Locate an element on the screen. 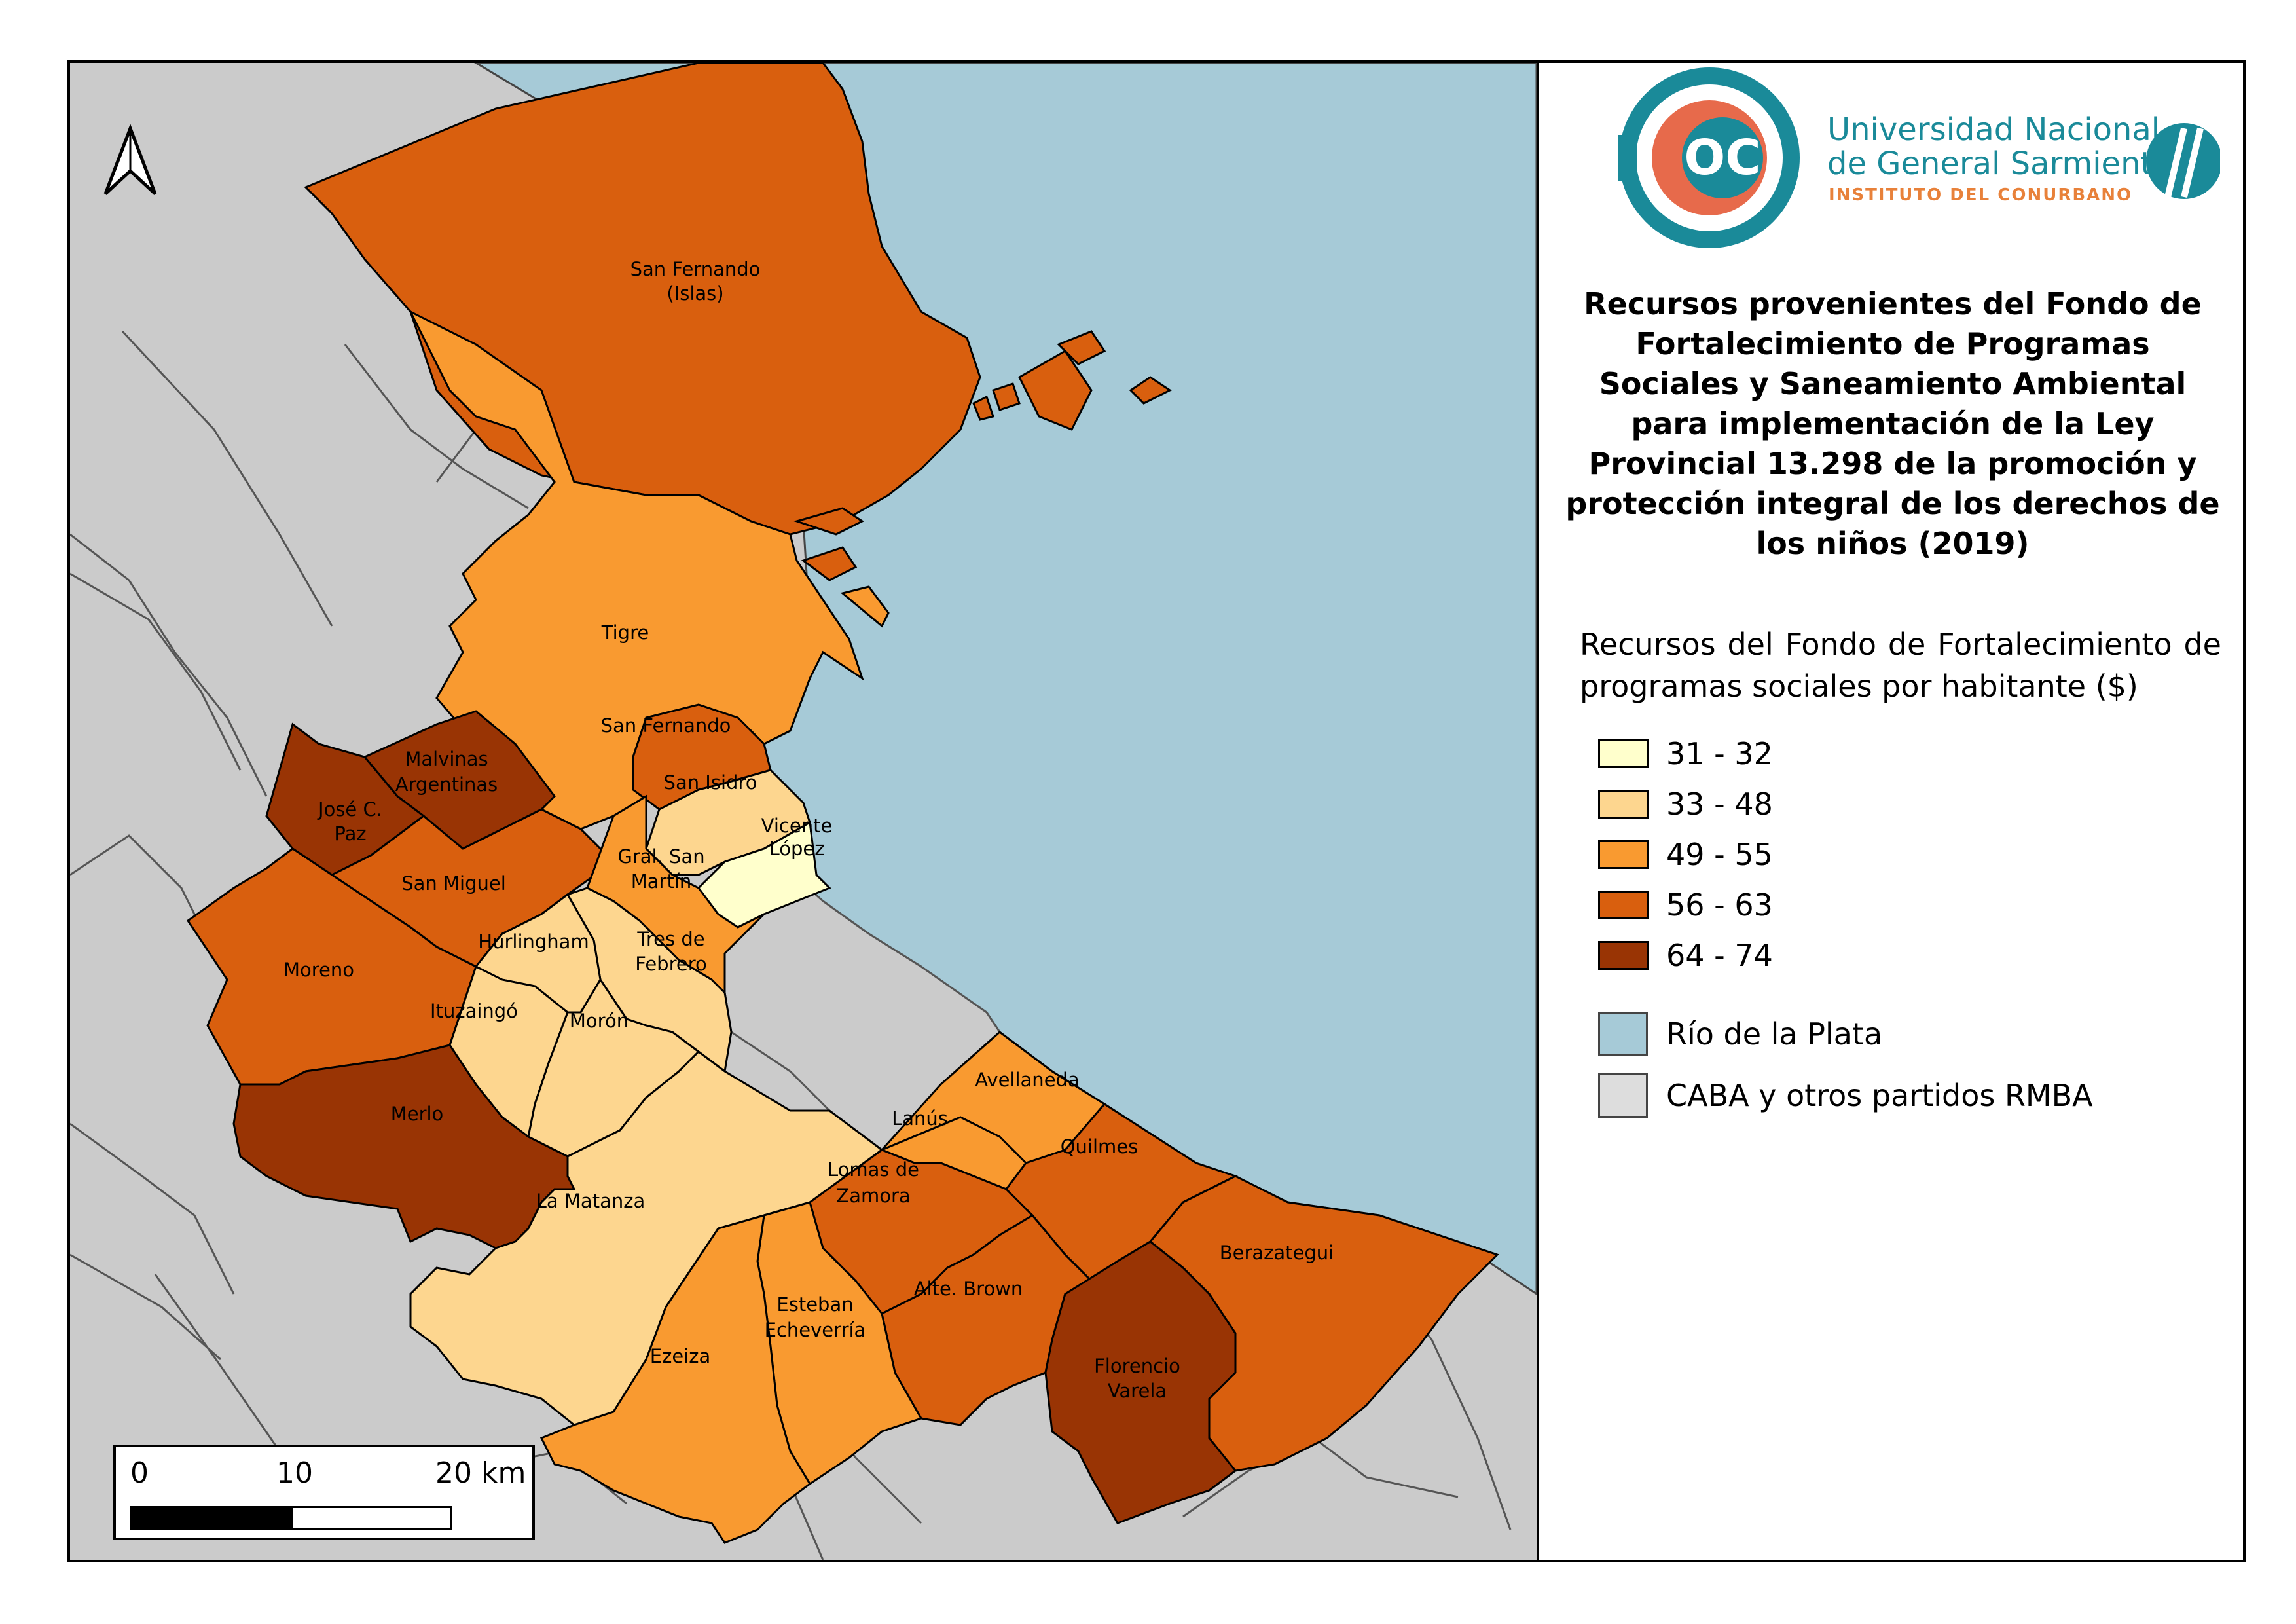 This screenshot has height=1624, width=2296. logo-monogram: OC is located at coordinates (1722, 158).